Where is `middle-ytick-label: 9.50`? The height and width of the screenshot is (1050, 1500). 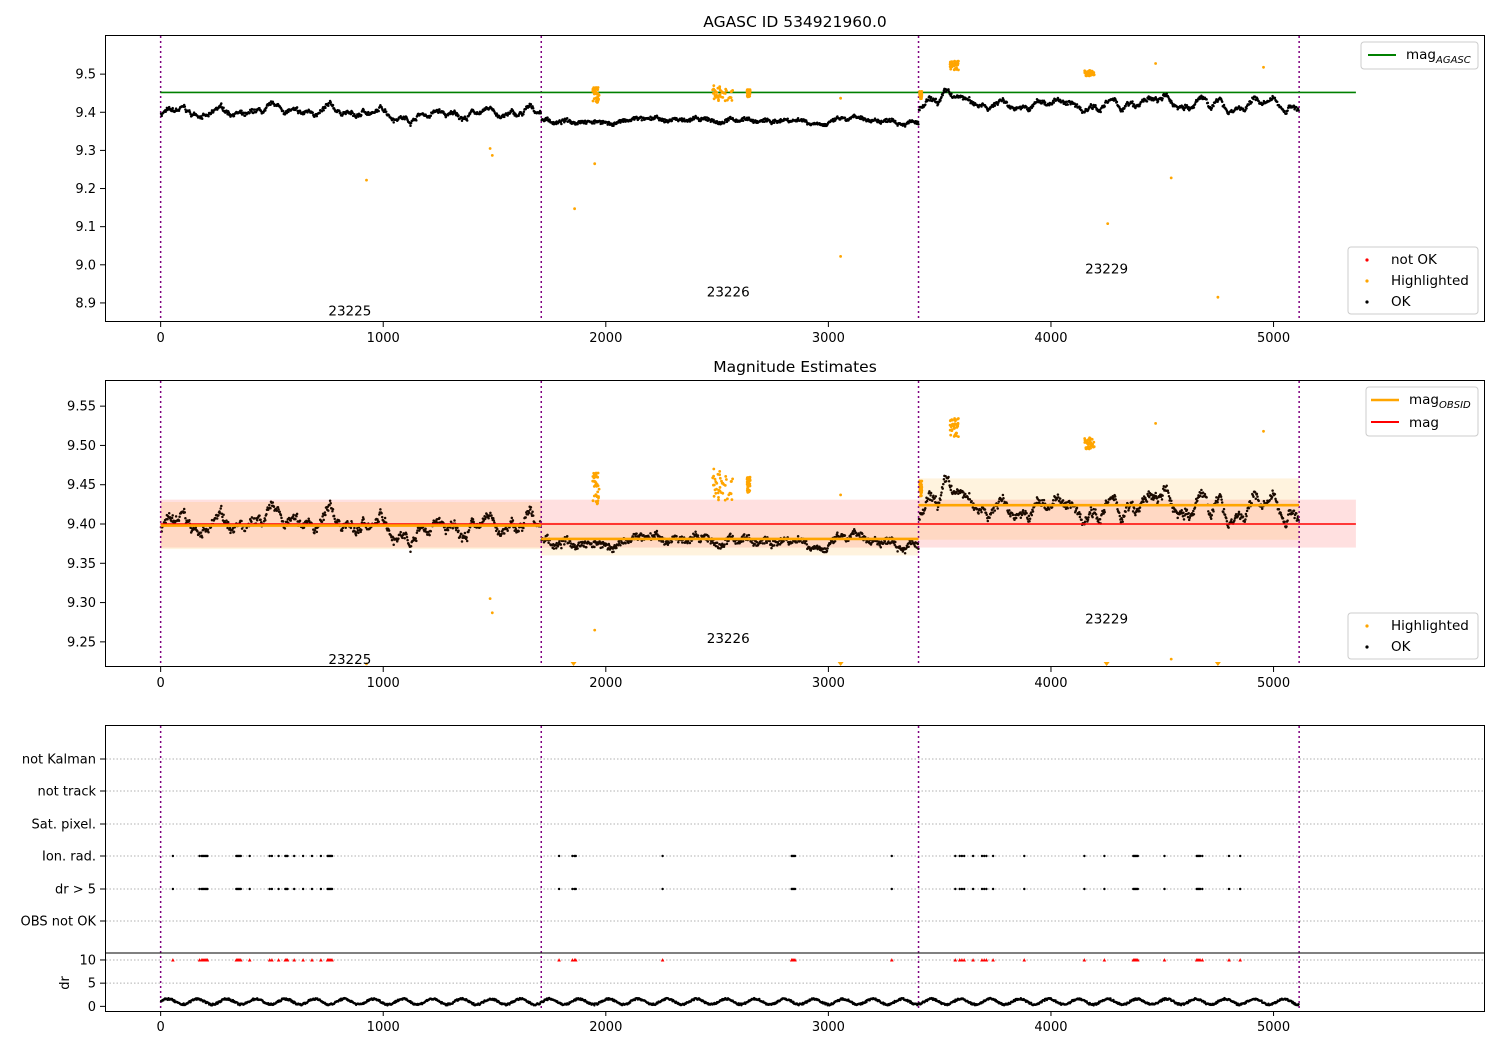
middle-ytick-label: 9.50 is located at coordinates (81, 446).